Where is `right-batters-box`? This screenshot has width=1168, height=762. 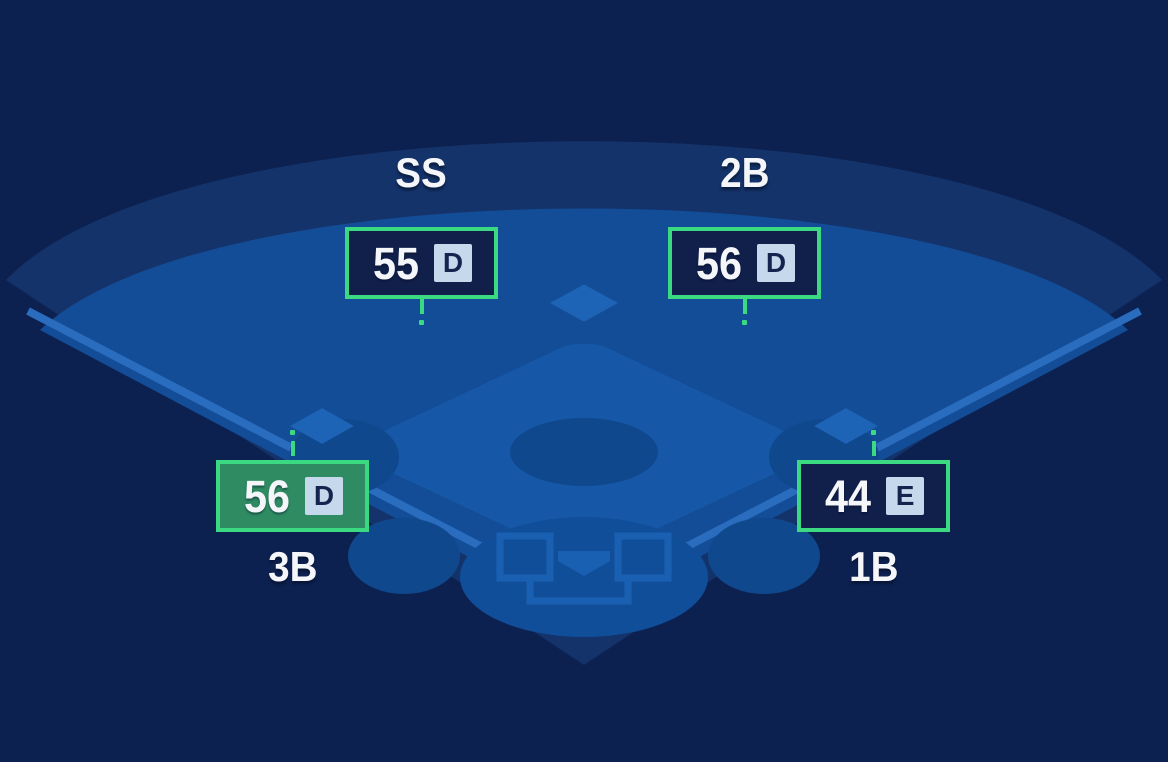
right-batters-box is located at coordinates (643, 557).